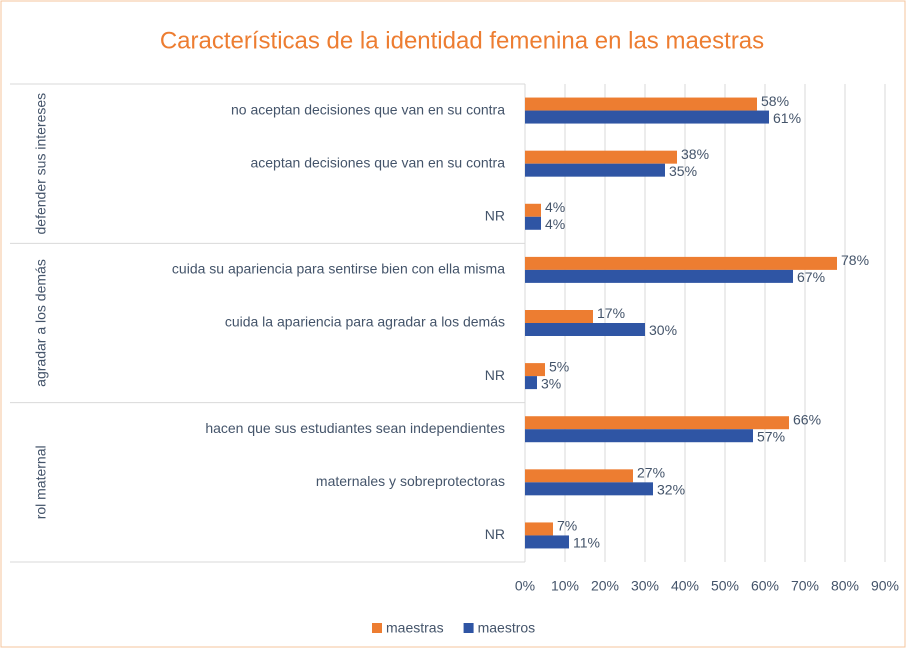  I want to click on x-tick-label: 30%, so click(645, 586).